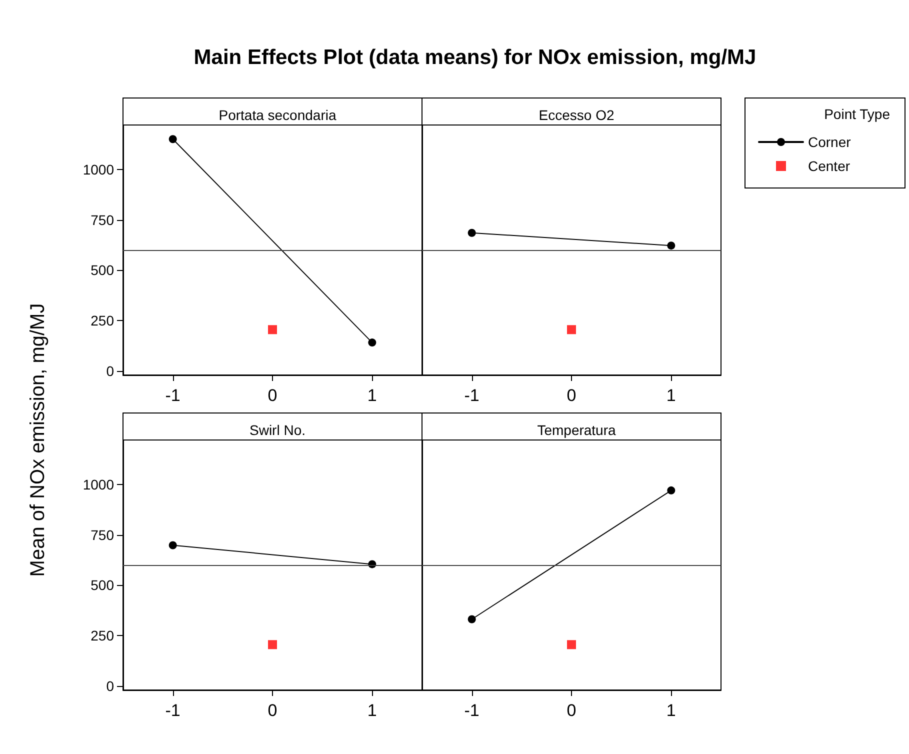  What do you see at coordinates (830, 142) in the screenshot?
I see `legend-label: Corner` at bounding box center [830, 142].